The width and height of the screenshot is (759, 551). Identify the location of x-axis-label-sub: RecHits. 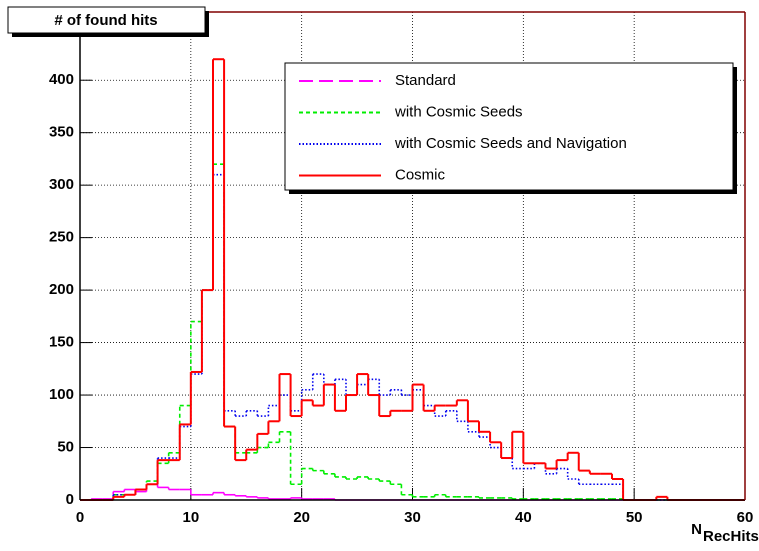
(731, 536).